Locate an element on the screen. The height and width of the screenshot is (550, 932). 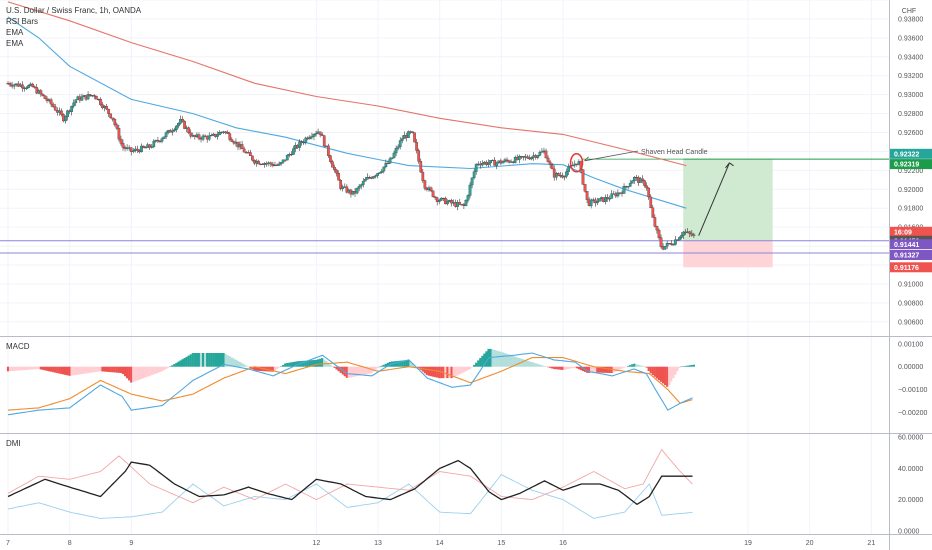
adx-line is located at coordinates (350, 482).